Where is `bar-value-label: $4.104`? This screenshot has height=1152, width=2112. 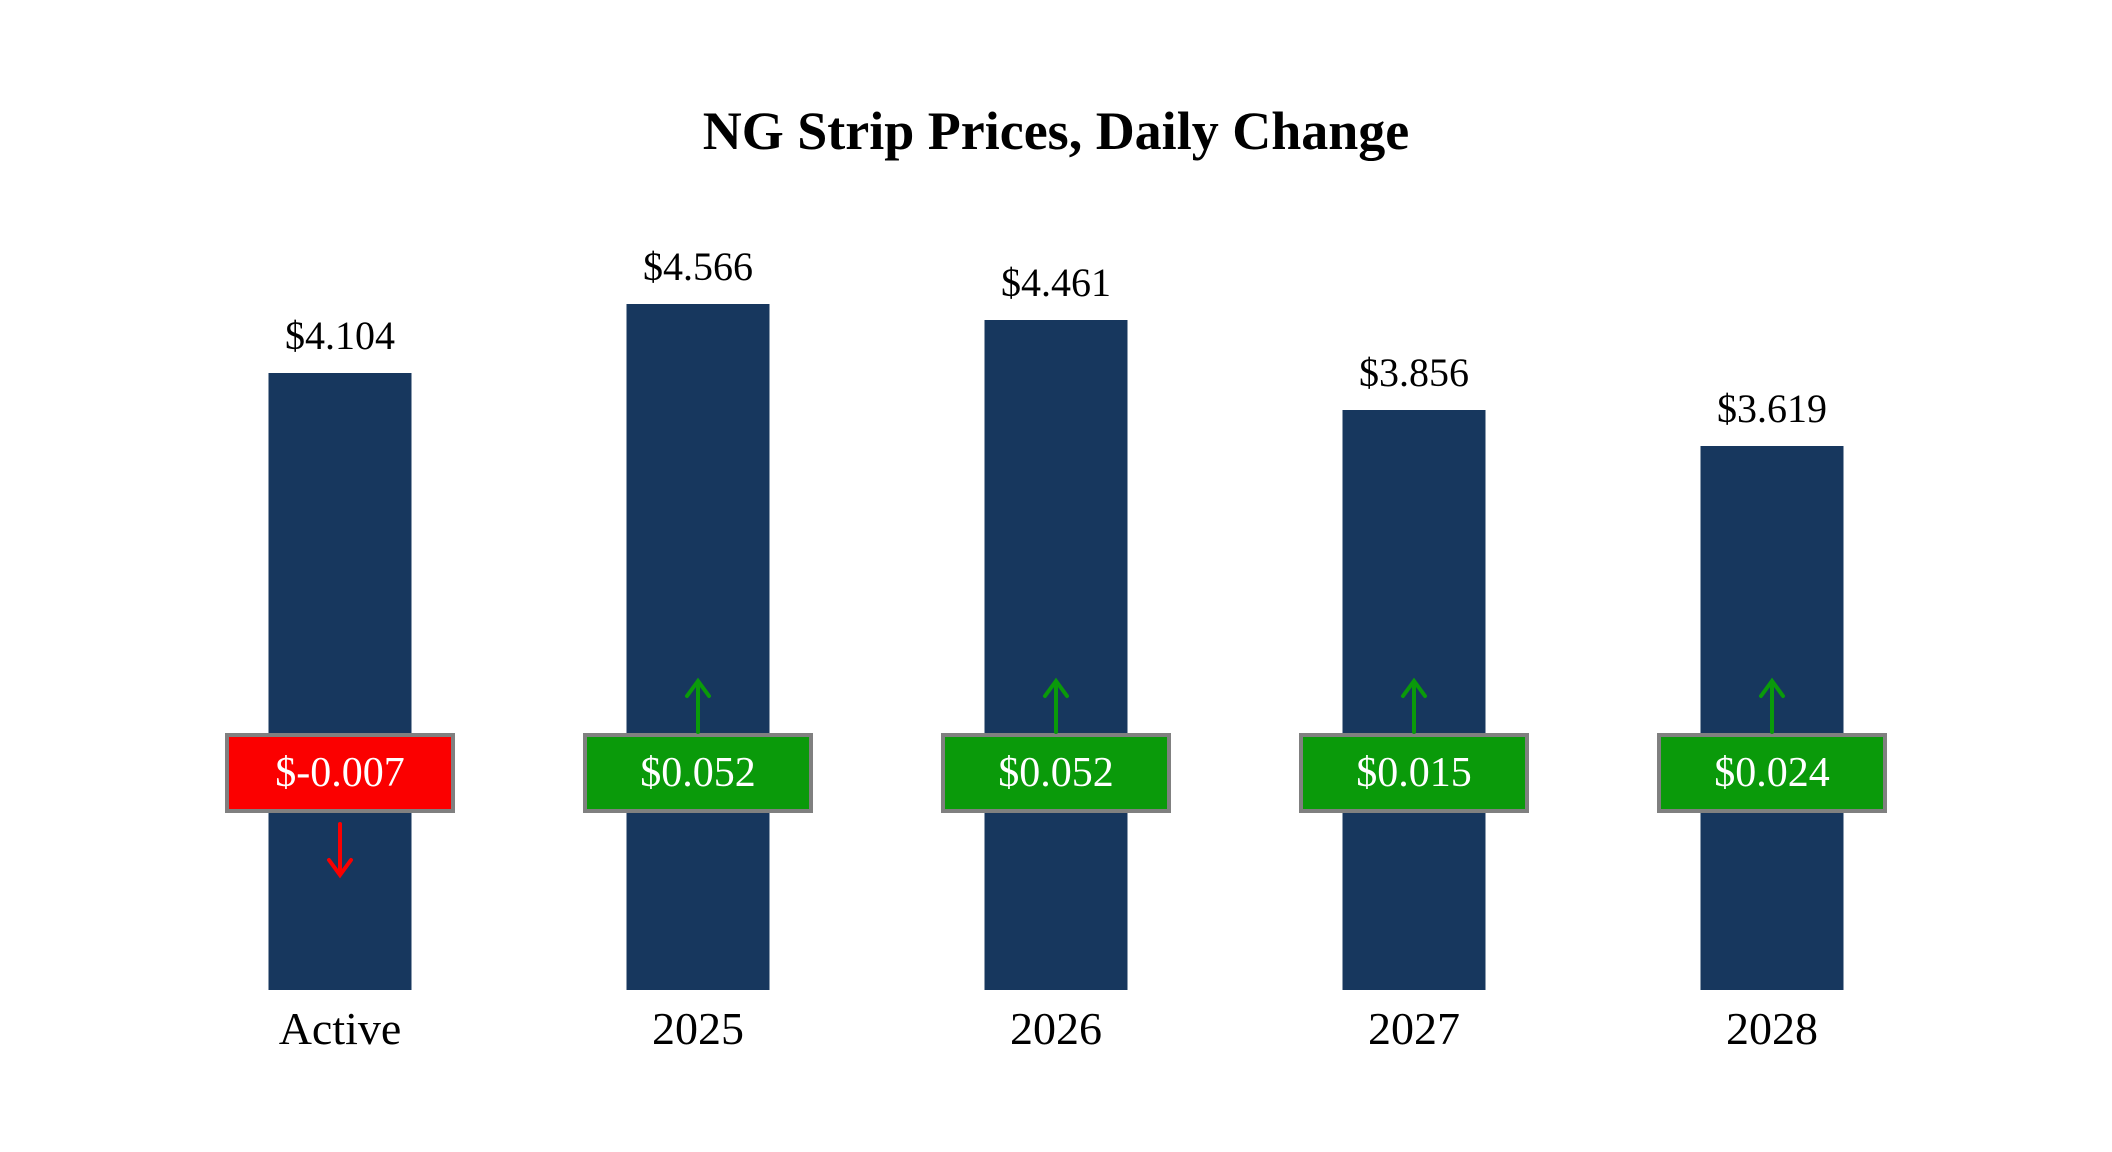
bar-value-label: $4.104 is located at coordinates (340, 335).